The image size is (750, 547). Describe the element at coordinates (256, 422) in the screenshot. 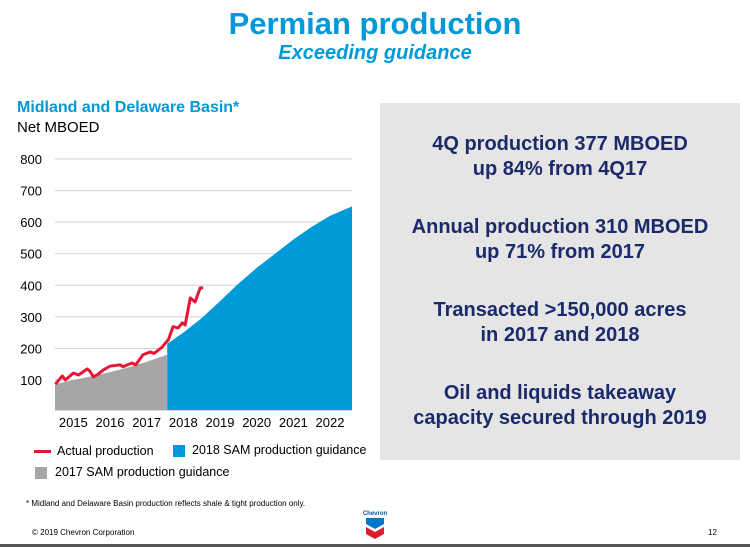

I see `x-tick-label: 2020` at that location.